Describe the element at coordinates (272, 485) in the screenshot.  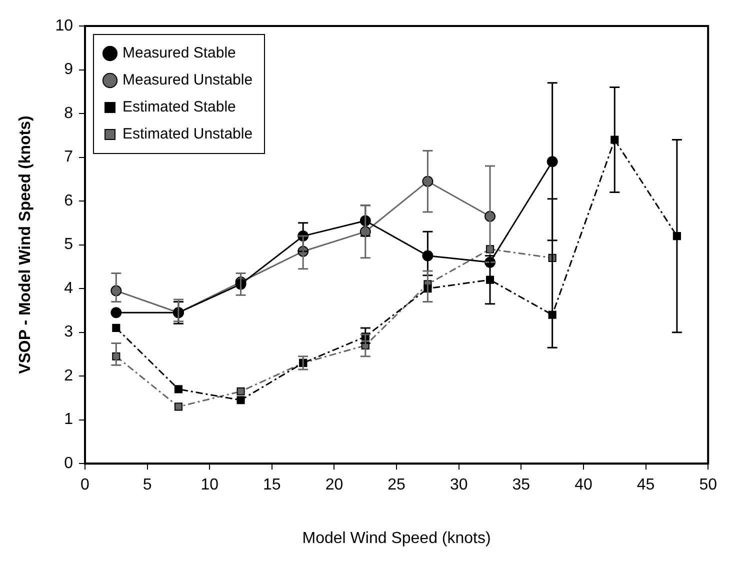
I see `x-tick-label: 15` at that location.